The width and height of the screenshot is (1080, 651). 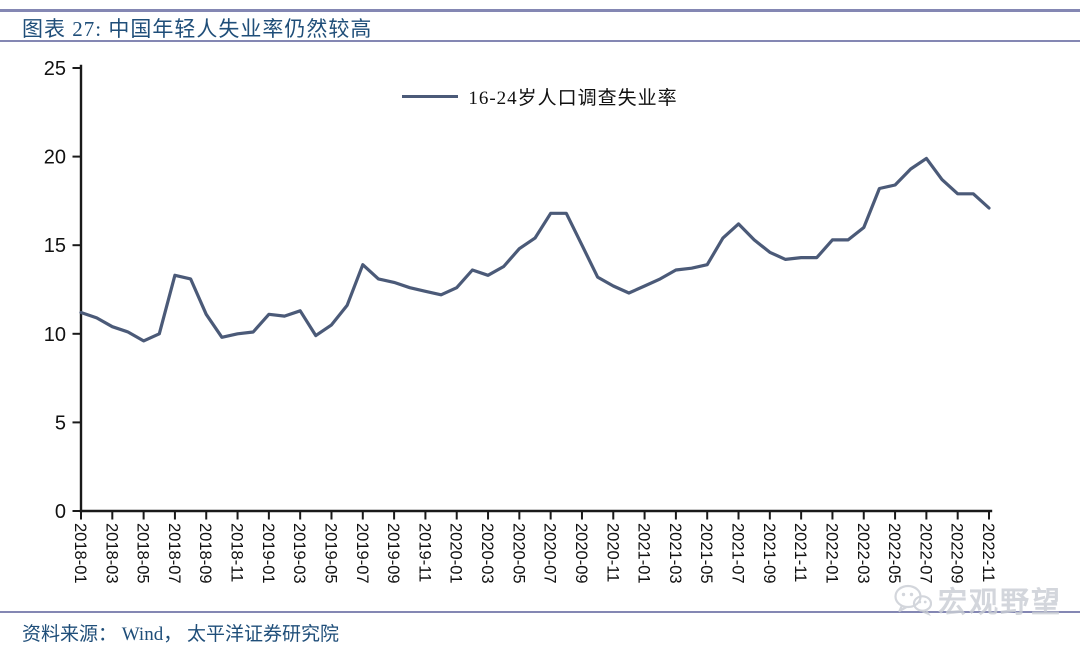 I want to click on footer-rule, so click(x=540, y=612).